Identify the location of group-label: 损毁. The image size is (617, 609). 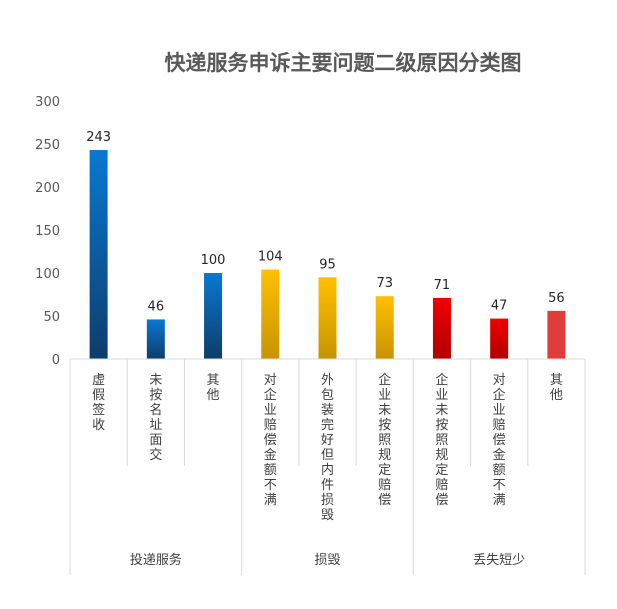
(327, 560).